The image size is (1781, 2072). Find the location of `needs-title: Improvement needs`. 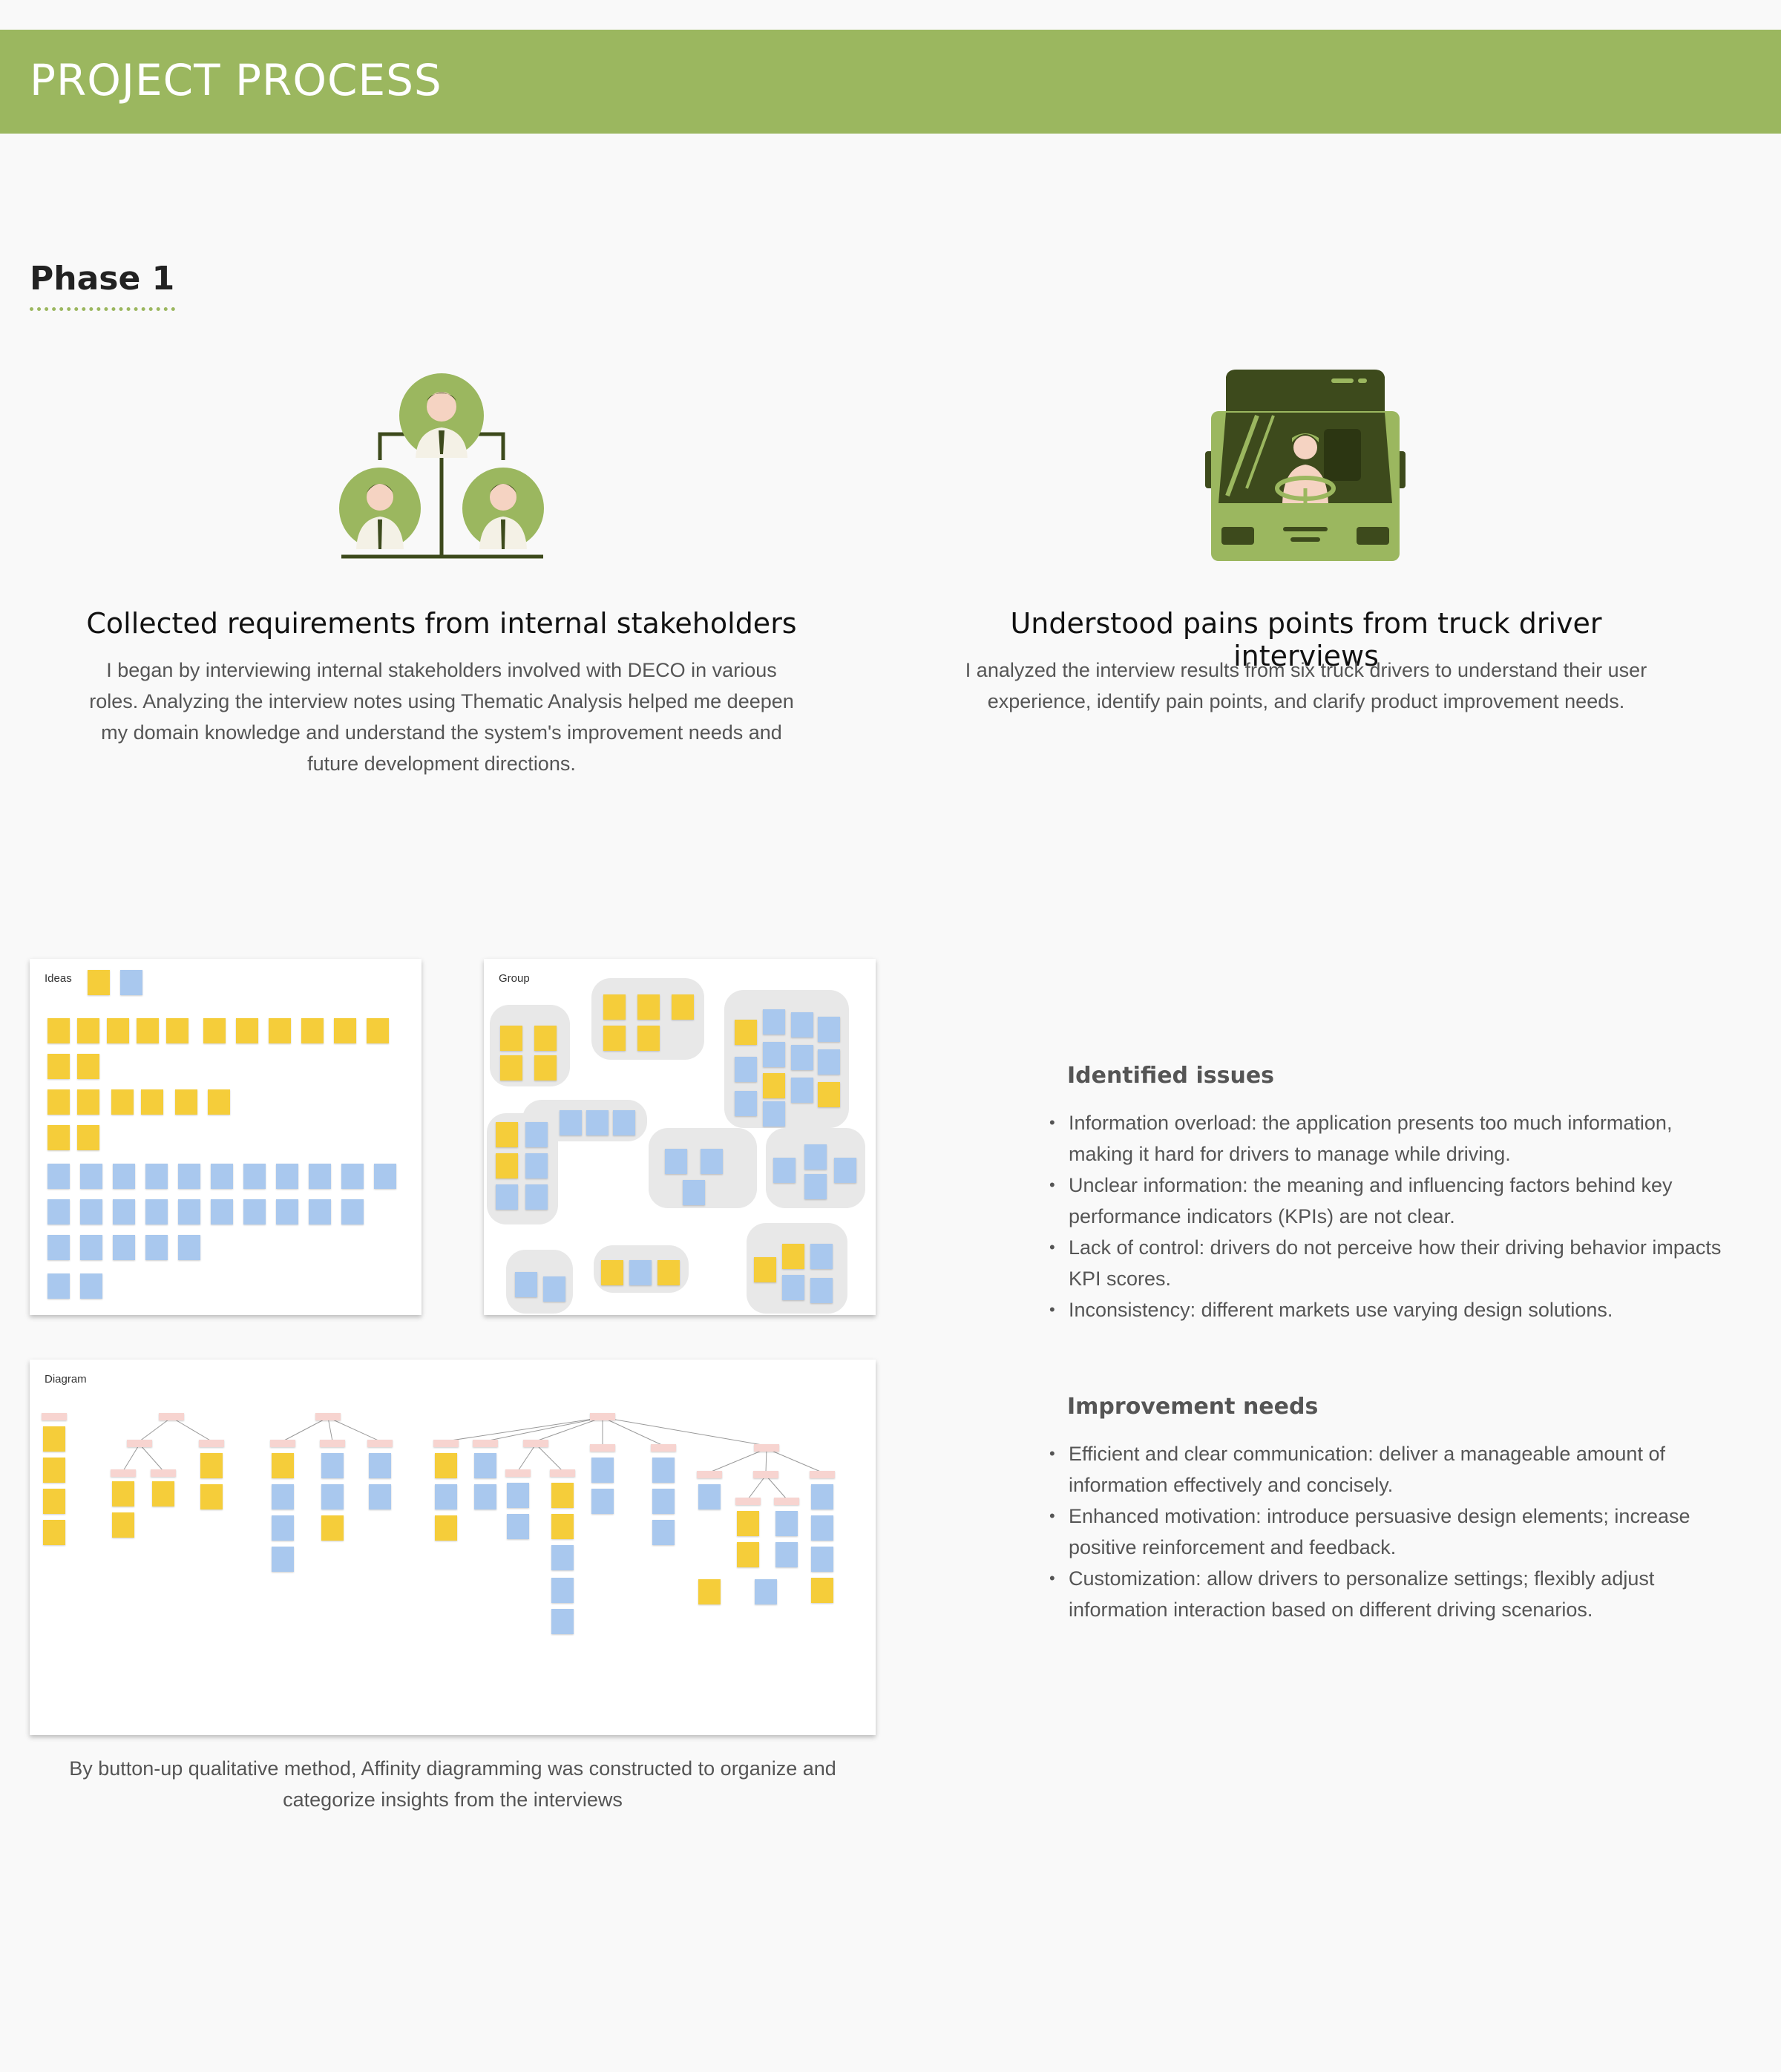

needs-title: Improvement needs is located at coordinates (1193, 1407).